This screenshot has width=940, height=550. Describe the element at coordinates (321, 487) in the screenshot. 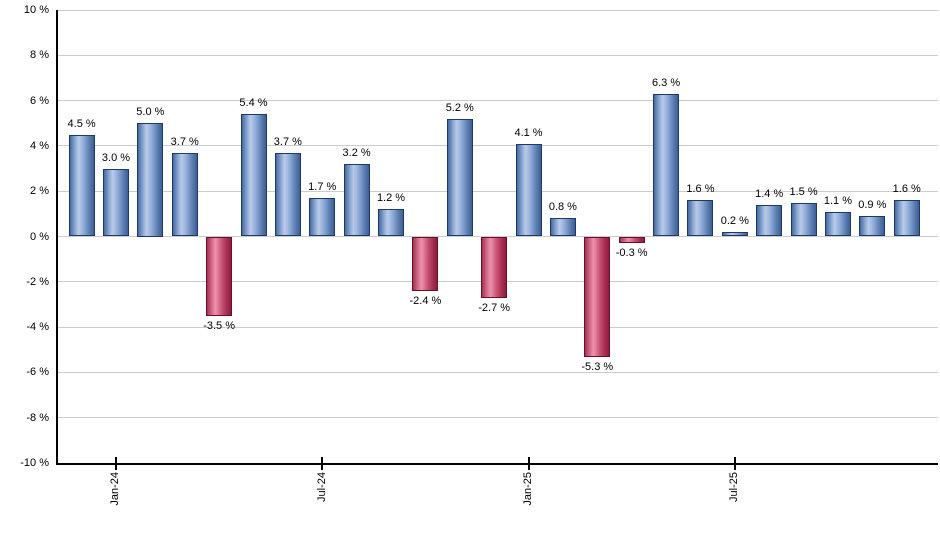

I see `x-tick-label: Jul-24` at that location.